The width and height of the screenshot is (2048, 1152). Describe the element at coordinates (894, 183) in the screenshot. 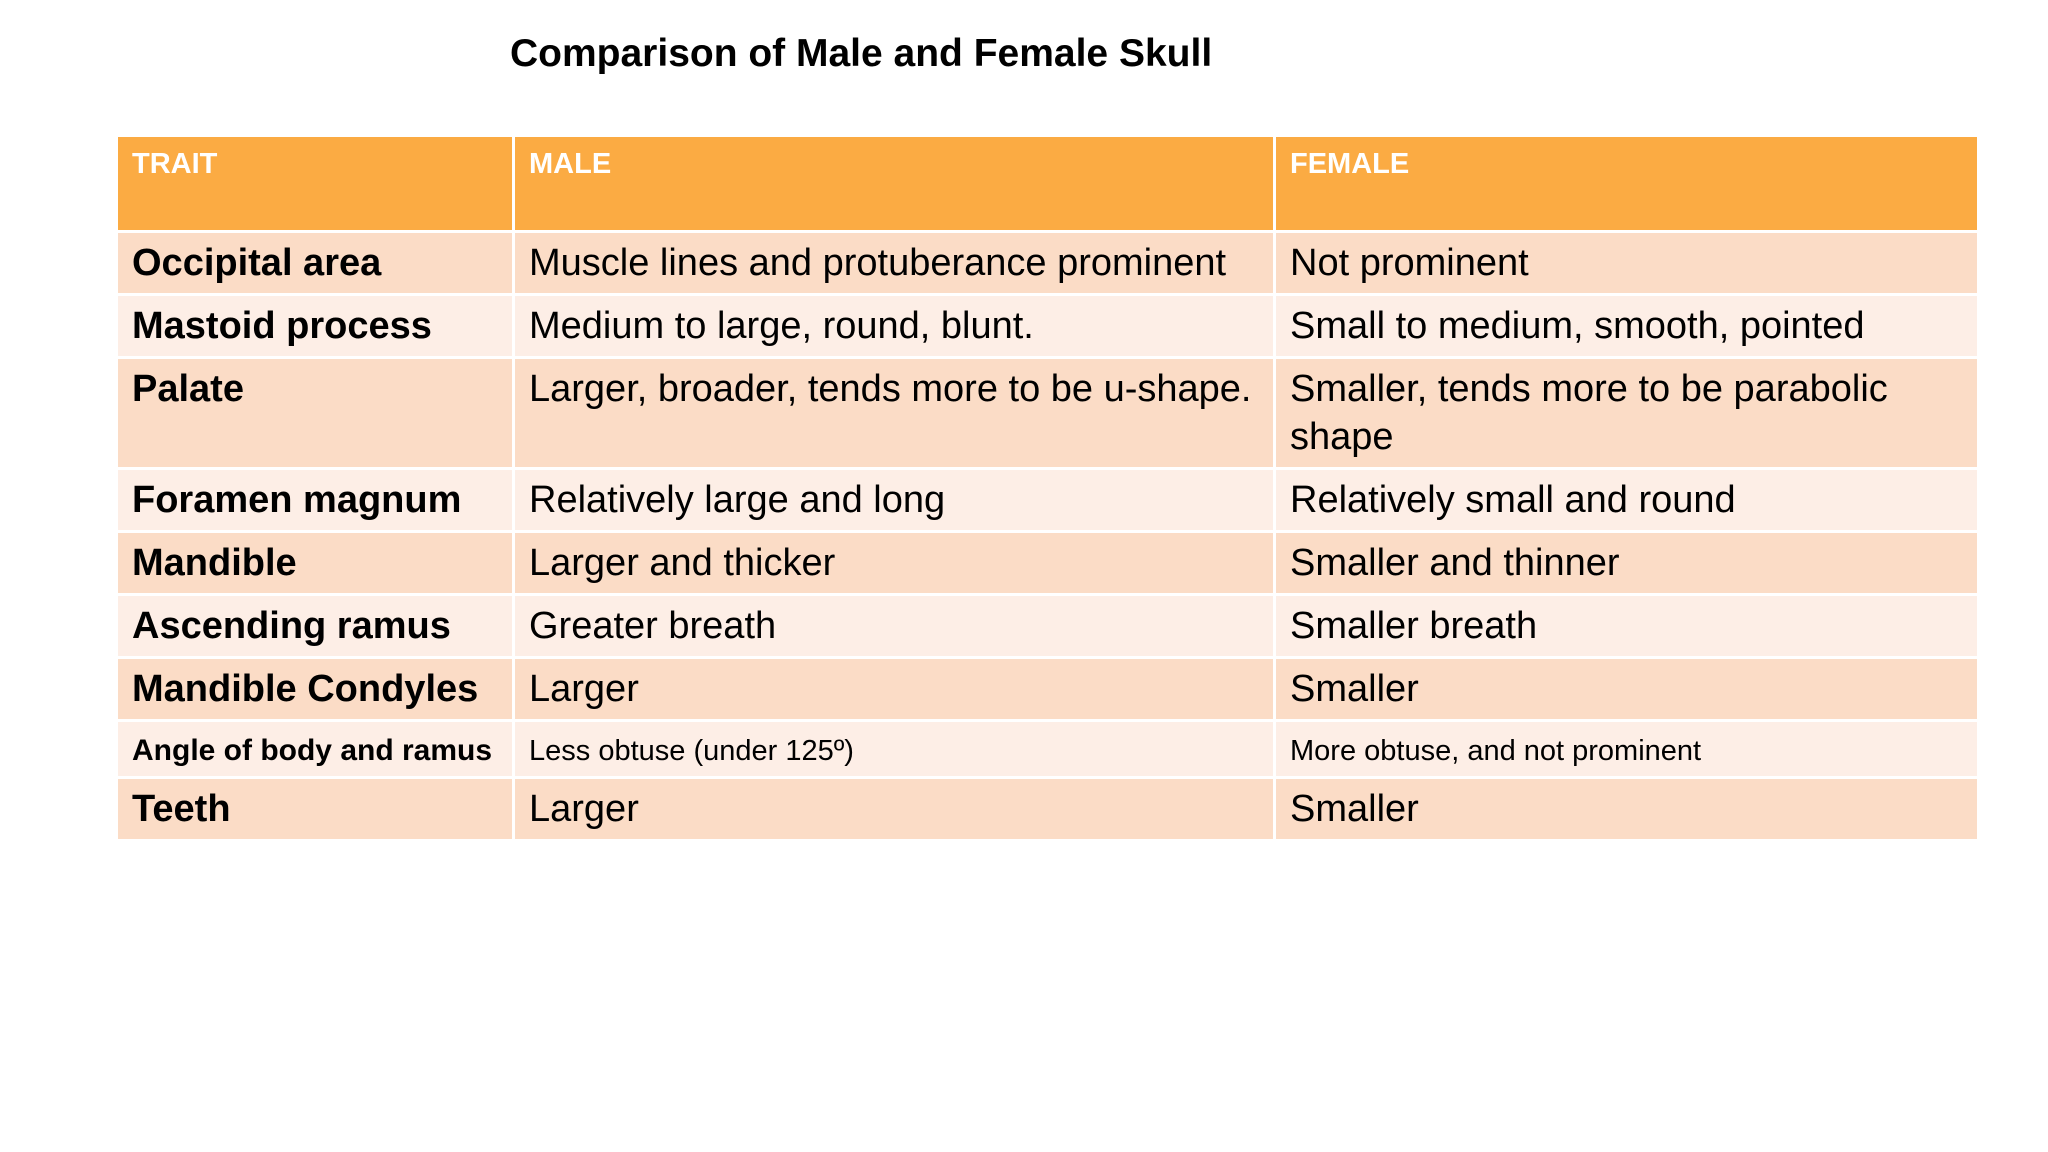

I see `header-male: MALE` at that location.